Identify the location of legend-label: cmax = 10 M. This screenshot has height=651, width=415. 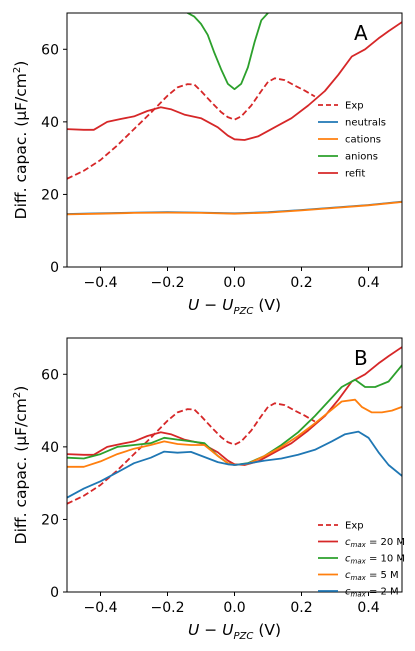
(375, 560).